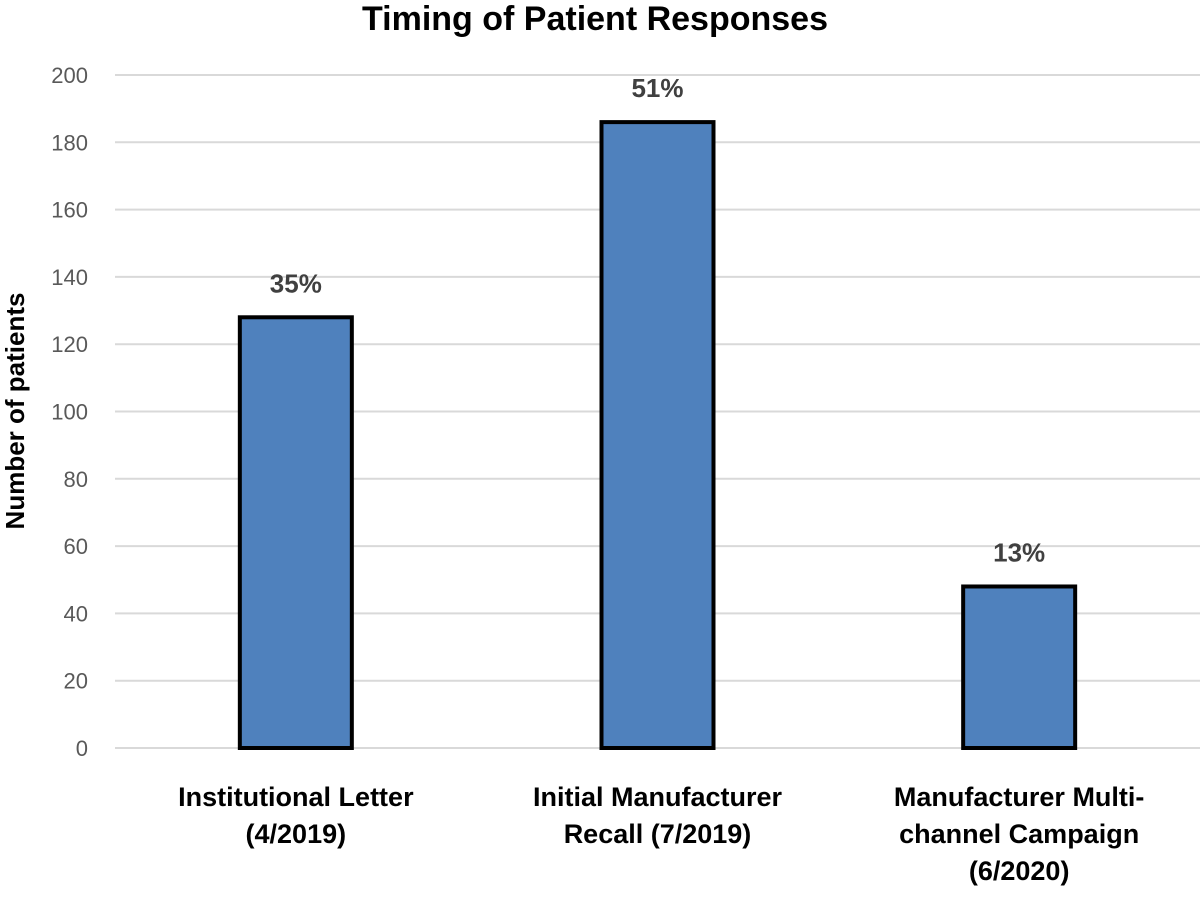  Describe the element at coordinates (595, 19) in the screenshot. I see `chart-title: Timing of Patient Responses` at that location.